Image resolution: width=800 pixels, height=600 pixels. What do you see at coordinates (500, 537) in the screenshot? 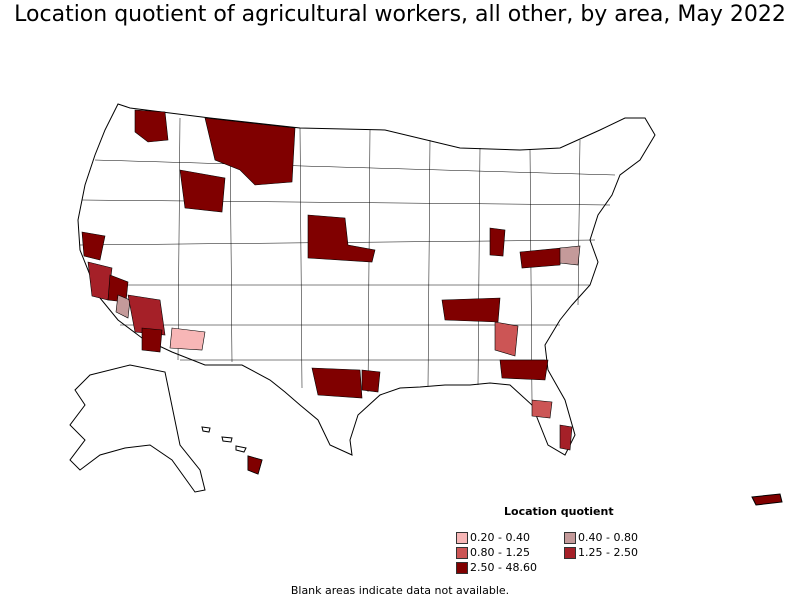
I see `legend-label: 0.20 - 0.40` at bounding box center [500, 537].